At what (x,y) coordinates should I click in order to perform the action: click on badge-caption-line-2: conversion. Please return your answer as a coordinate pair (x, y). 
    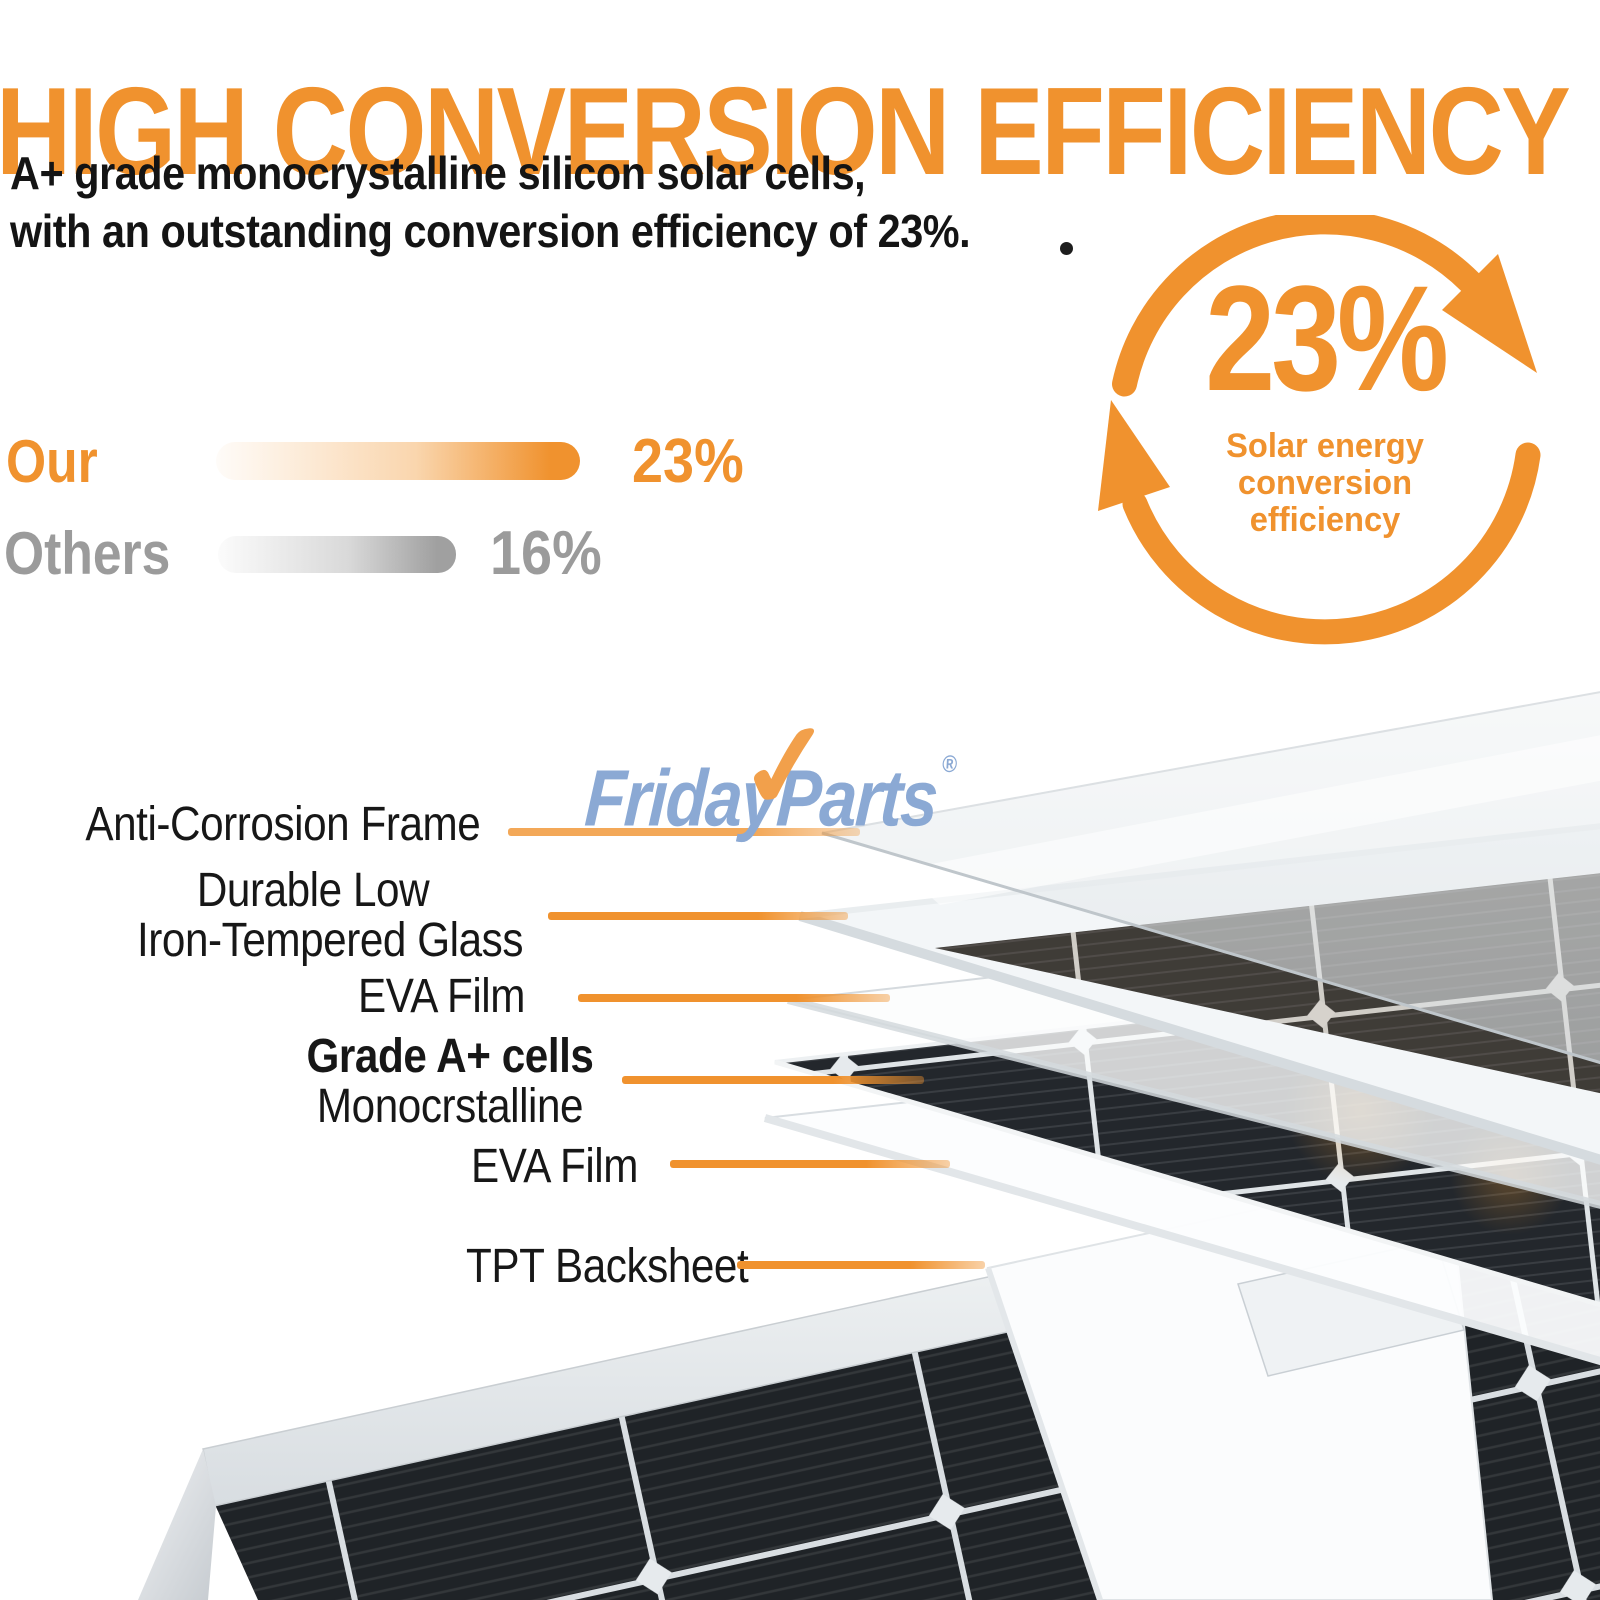
    Looking at the image, I should click on (1325, 483).